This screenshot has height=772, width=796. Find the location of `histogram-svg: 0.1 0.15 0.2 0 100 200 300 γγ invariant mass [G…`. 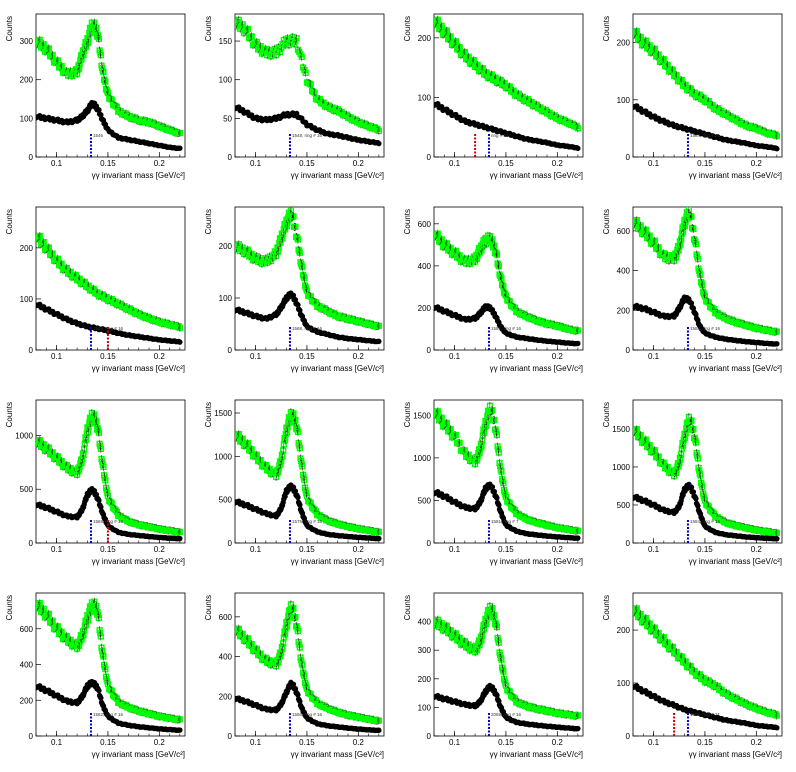

histogram-svg: 0.1 0.15 0.2 0 100 200 300 γγ invariant mass [G… is located at coordinates (95, 96).